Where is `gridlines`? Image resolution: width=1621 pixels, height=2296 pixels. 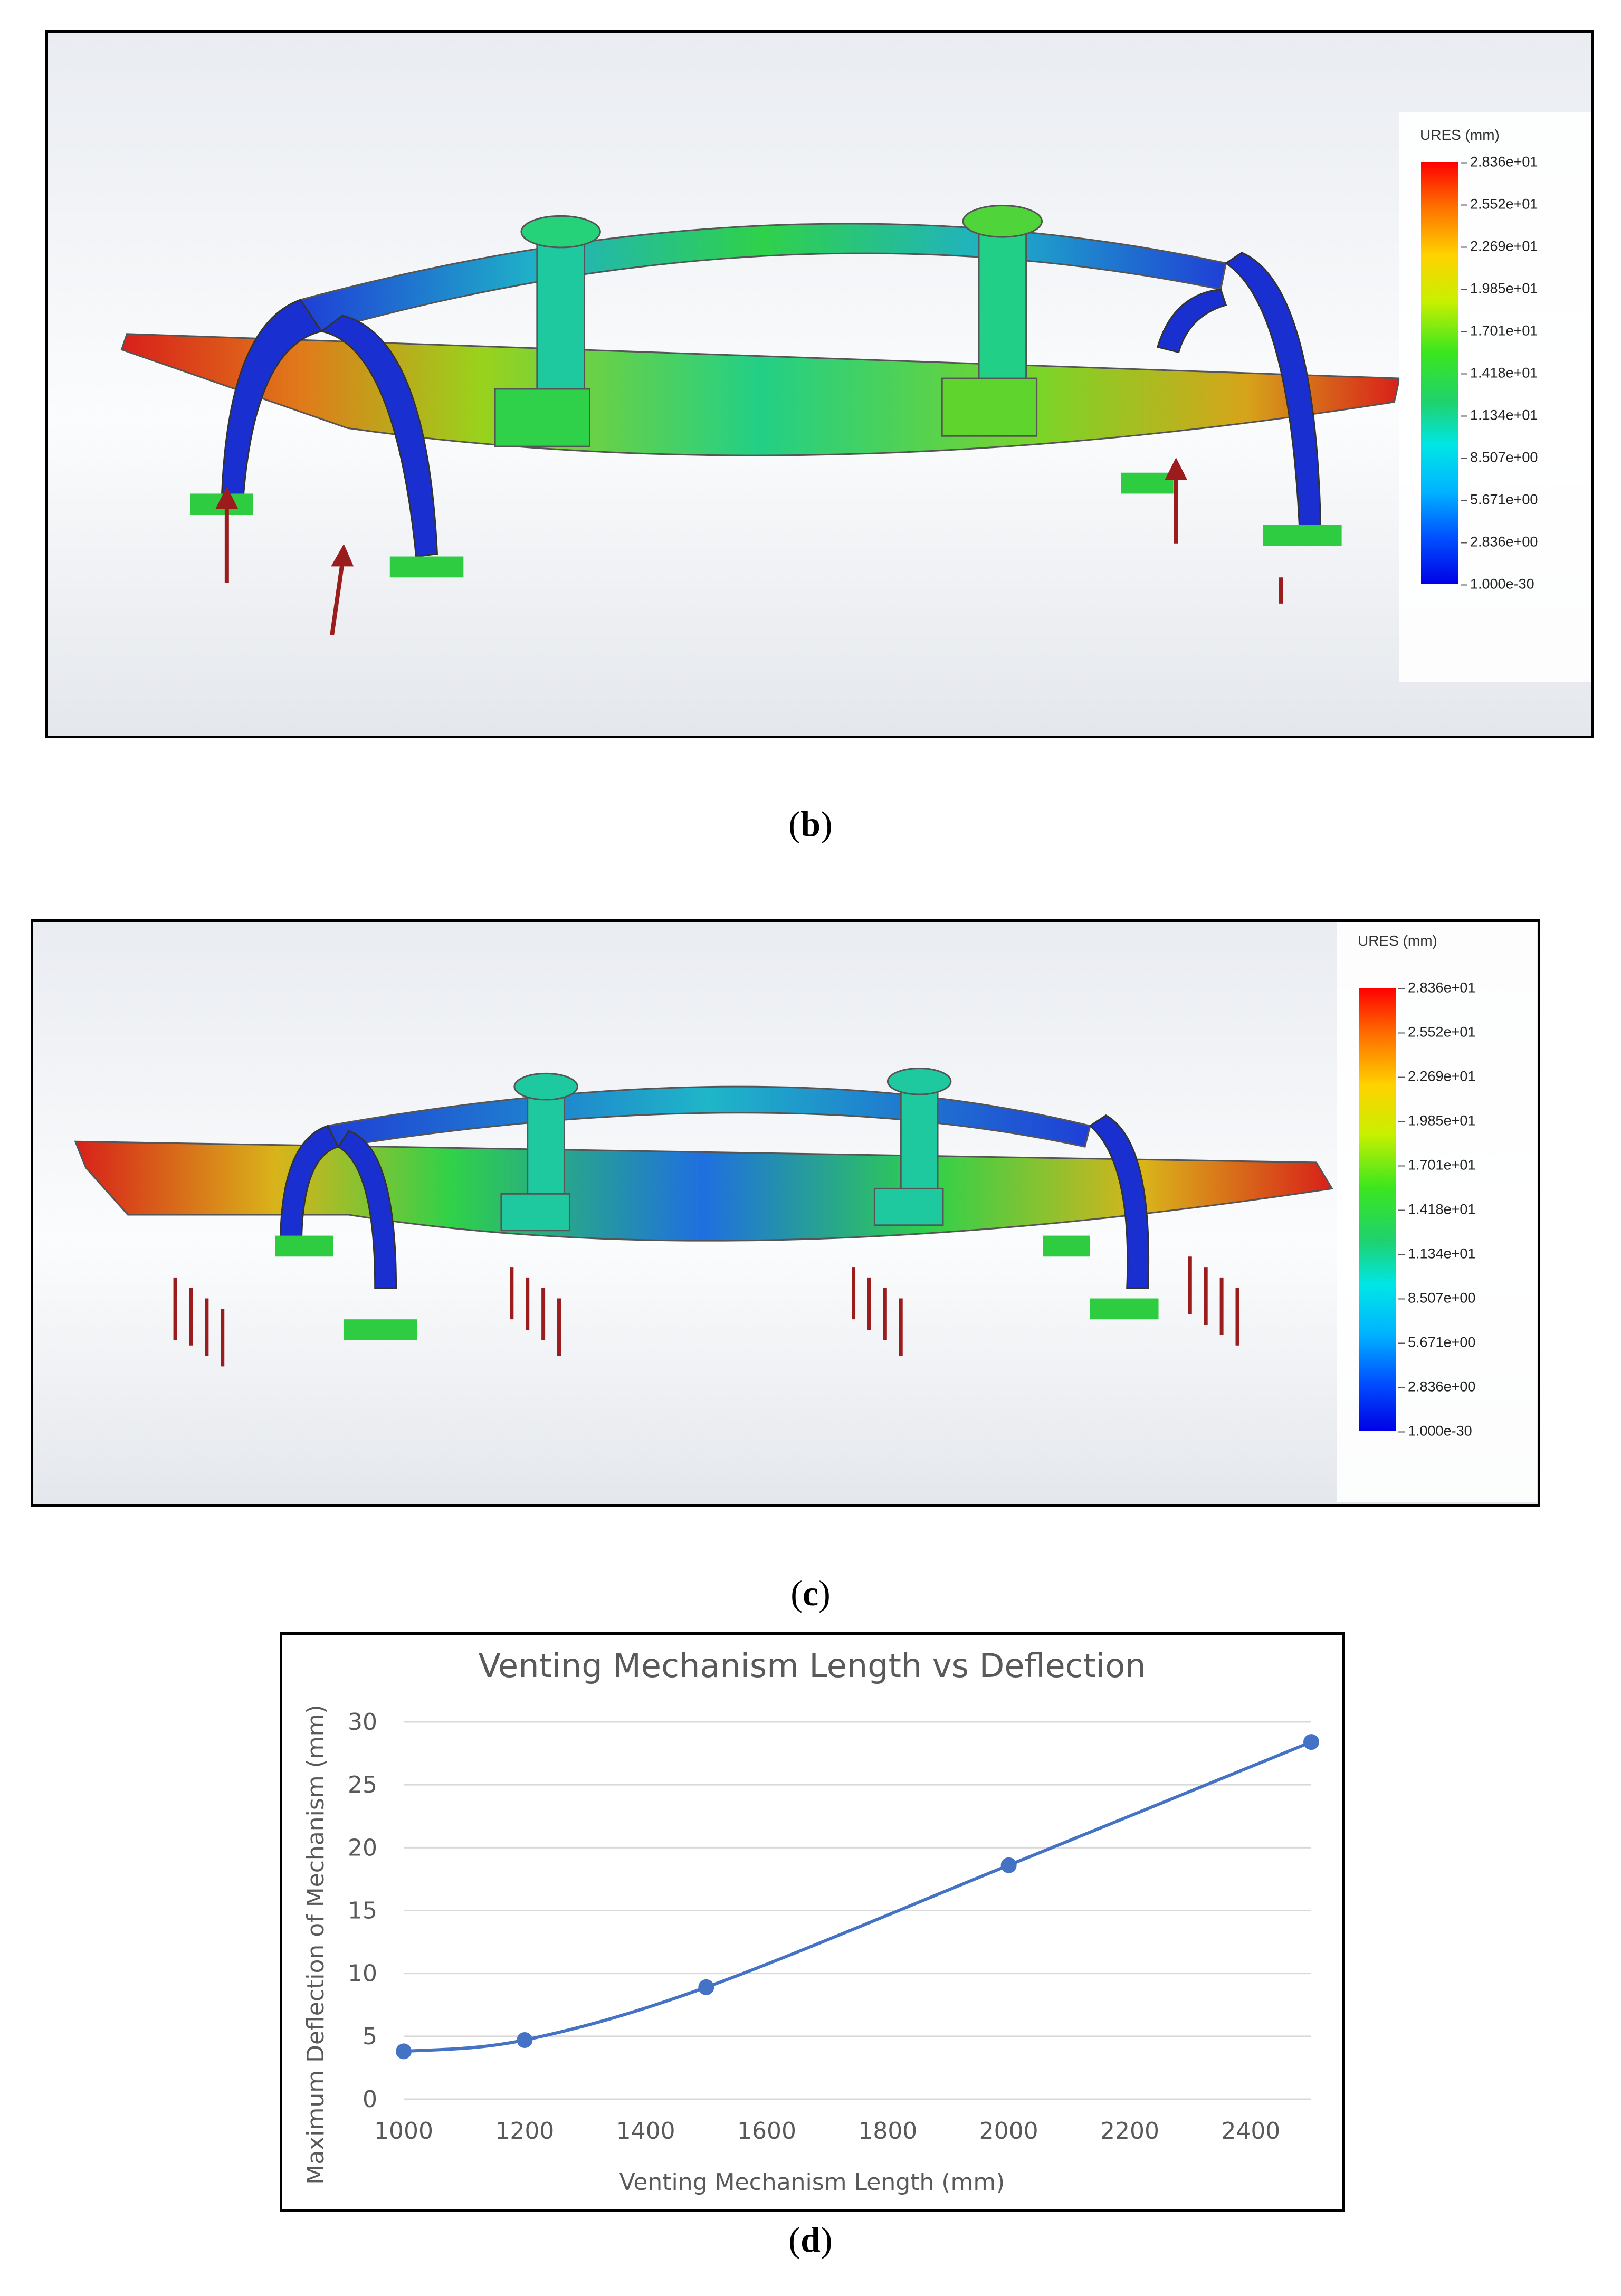 gridlines is located at coordinates (858, 1910).